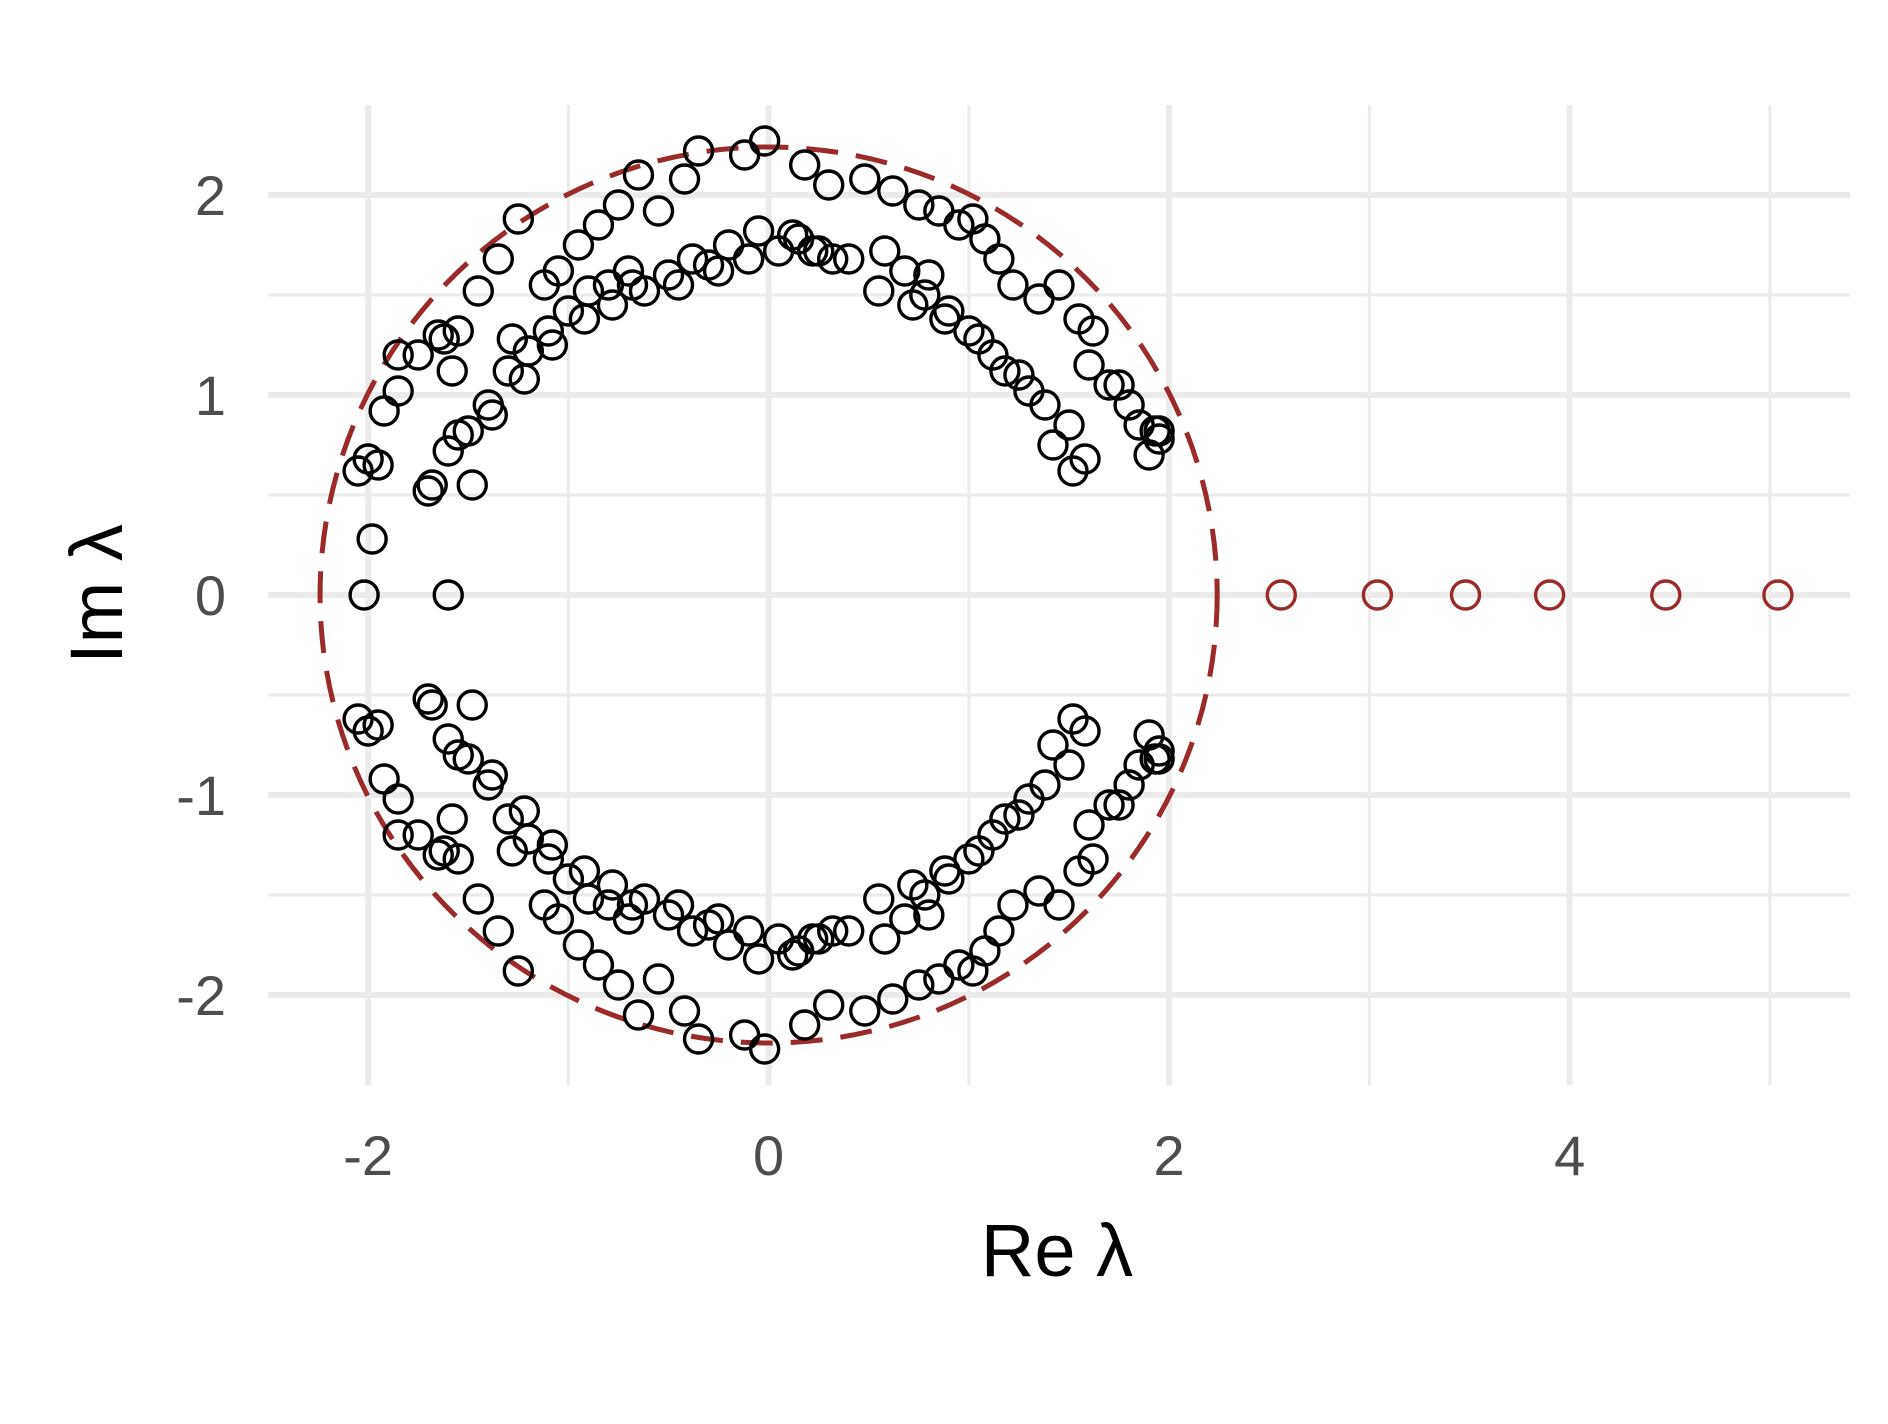 The image size is (1888, 1424). What do you see at coordinates (210, 195) in the screenshot?
I see `y-tick-label: 2` at bounding box center [210, 195].